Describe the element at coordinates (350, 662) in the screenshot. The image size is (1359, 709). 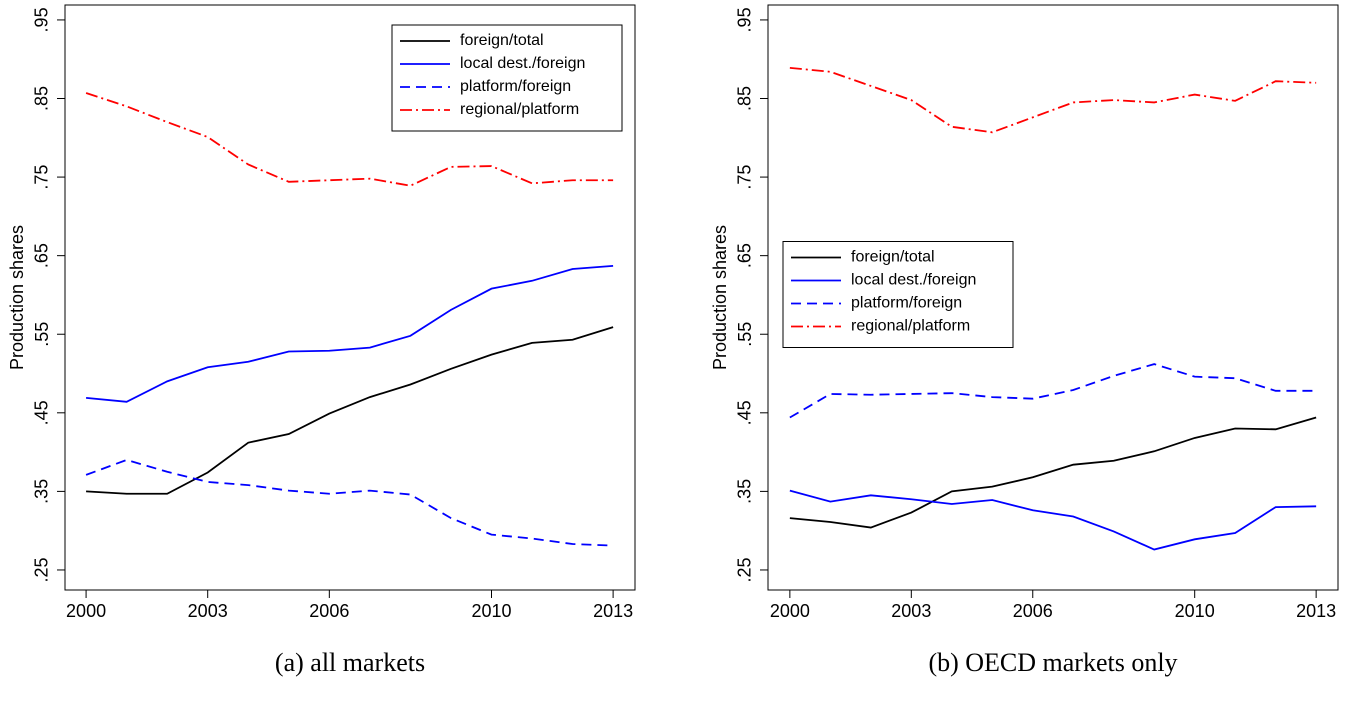
I see `caption: (a) all markets` at that location.